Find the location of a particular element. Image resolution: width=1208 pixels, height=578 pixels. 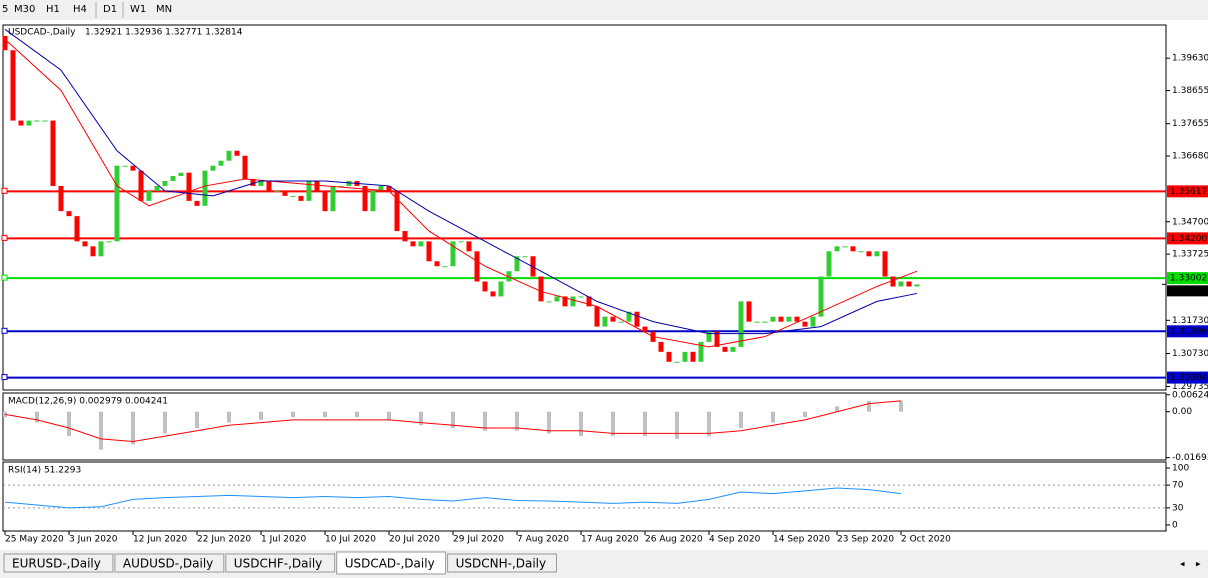

timeframe-button: H4 is located at coordinates (80, 9).